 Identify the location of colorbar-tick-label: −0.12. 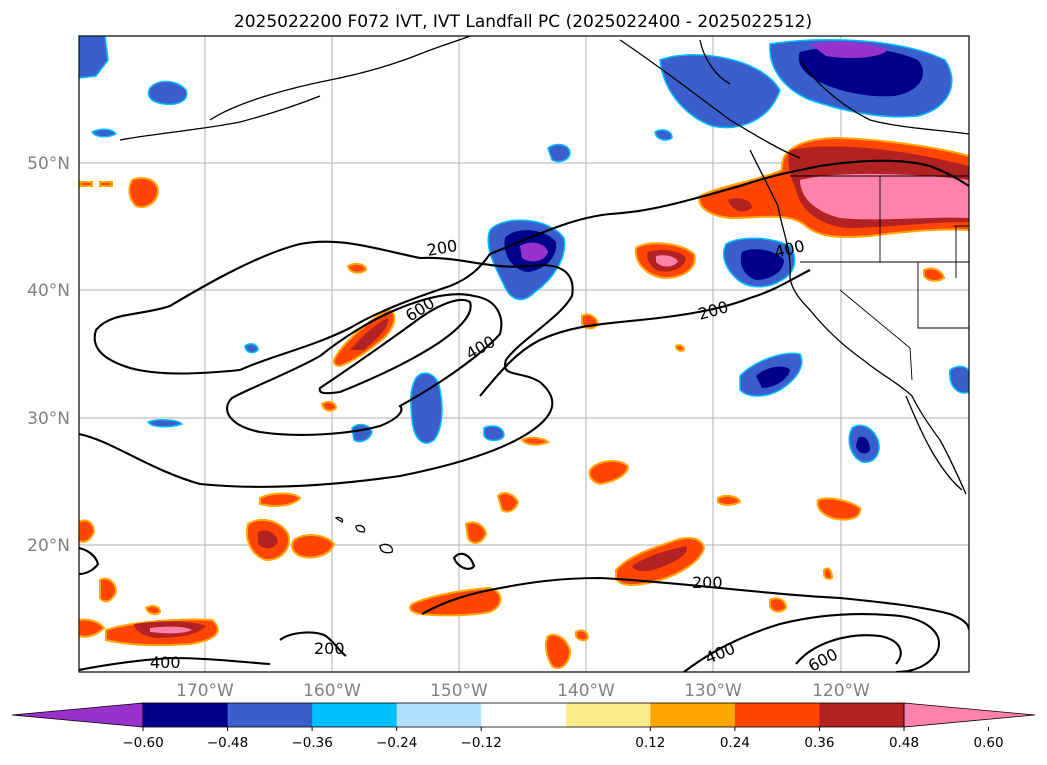
(481, 743).